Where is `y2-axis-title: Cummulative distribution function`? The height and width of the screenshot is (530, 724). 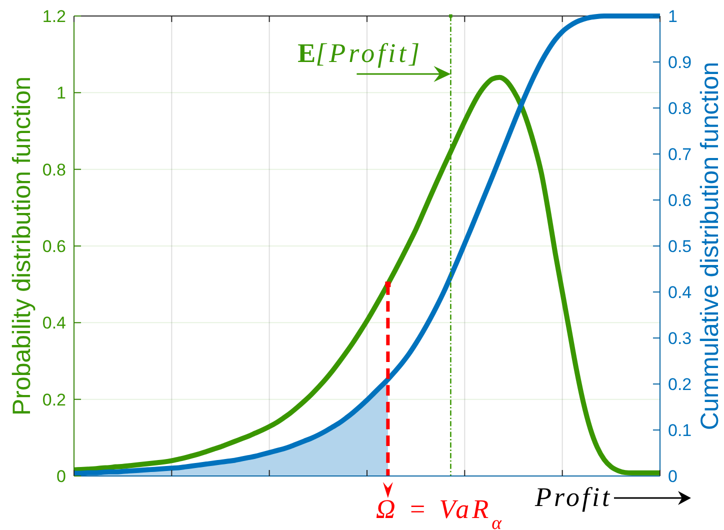 y2-axis-title: Cummulative distribution function is located at coordinates (710, 246).